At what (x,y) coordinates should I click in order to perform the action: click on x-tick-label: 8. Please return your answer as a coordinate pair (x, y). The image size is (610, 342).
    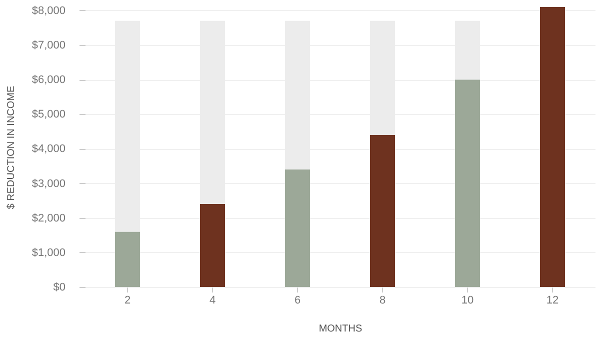
    Looking at the image, I should click on (382, 300).